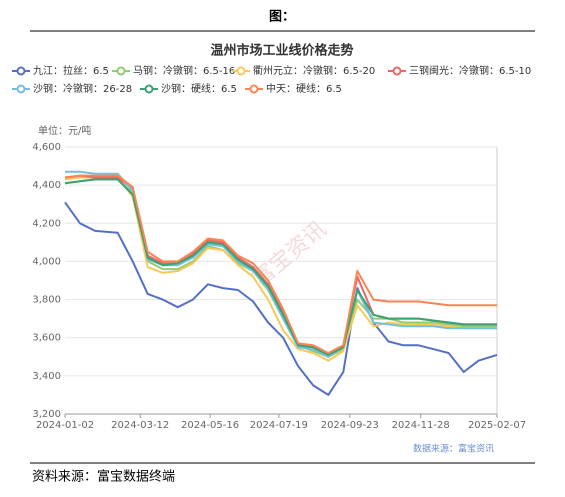 This screenshot has height=497, width=565. I want to click on y-unit: 单位：元/吨, so click(64, 130).